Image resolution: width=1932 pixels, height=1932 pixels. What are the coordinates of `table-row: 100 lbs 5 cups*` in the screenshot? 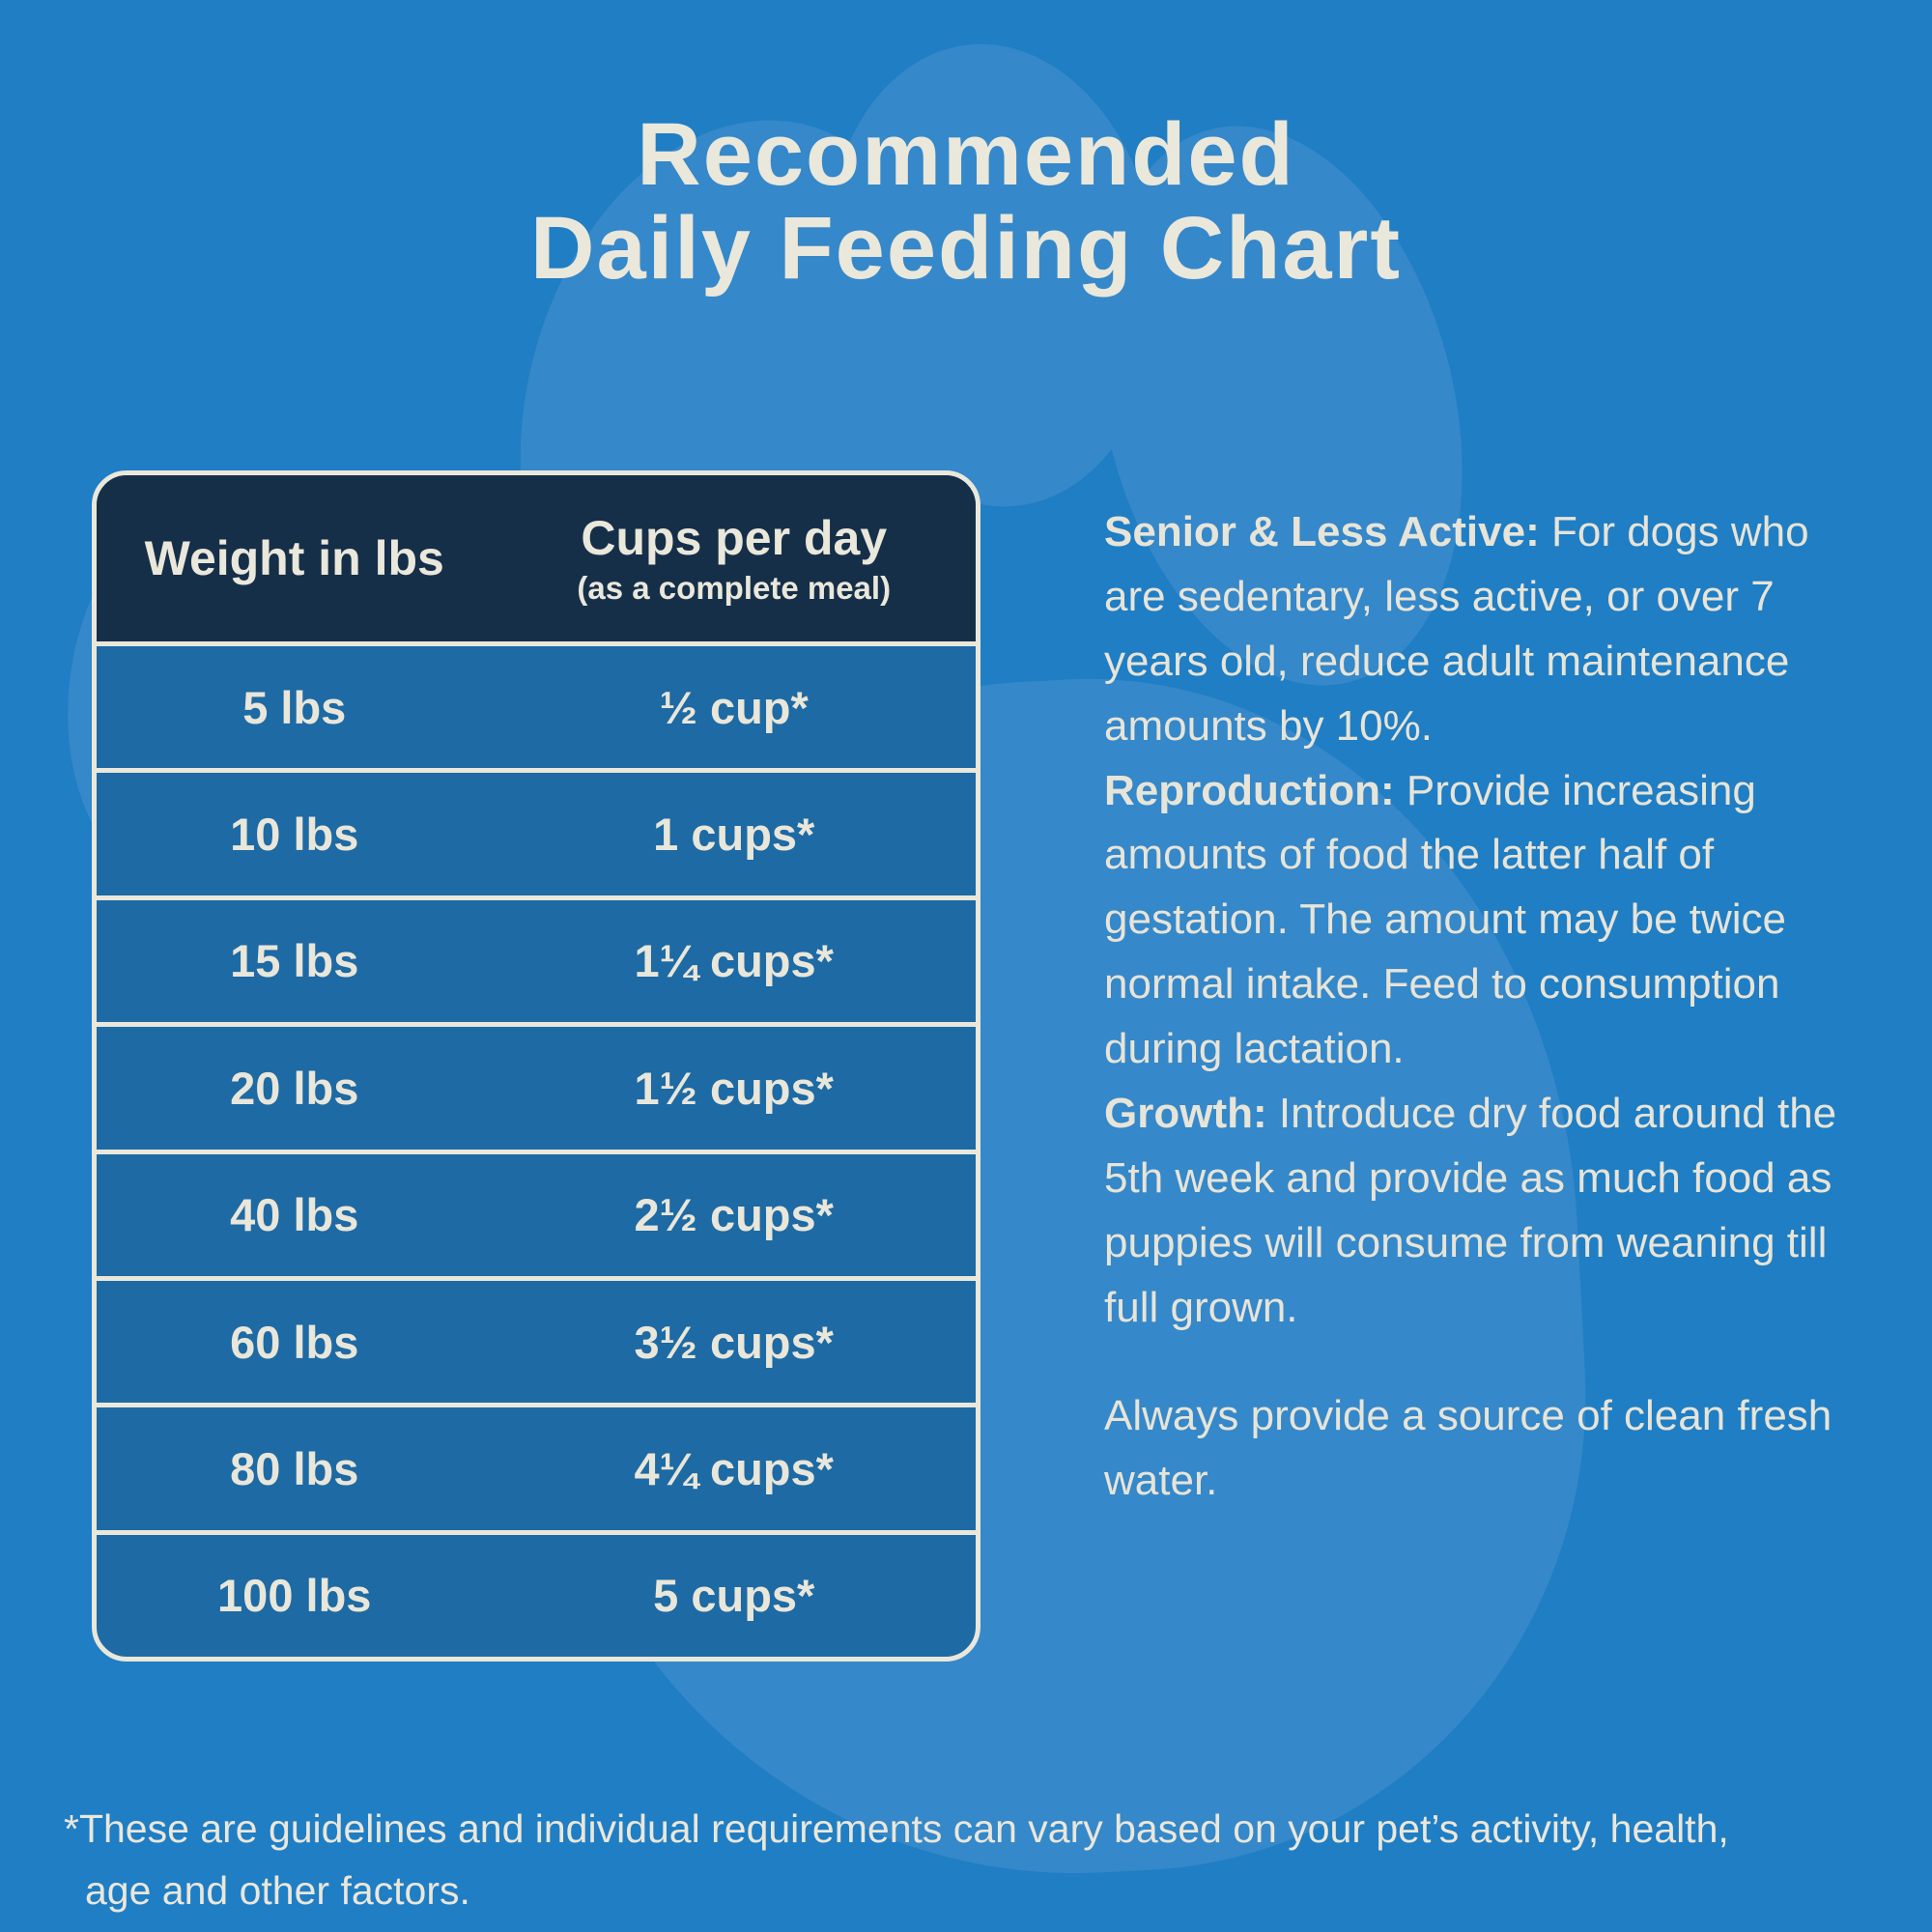 It's located at (536, 1596).